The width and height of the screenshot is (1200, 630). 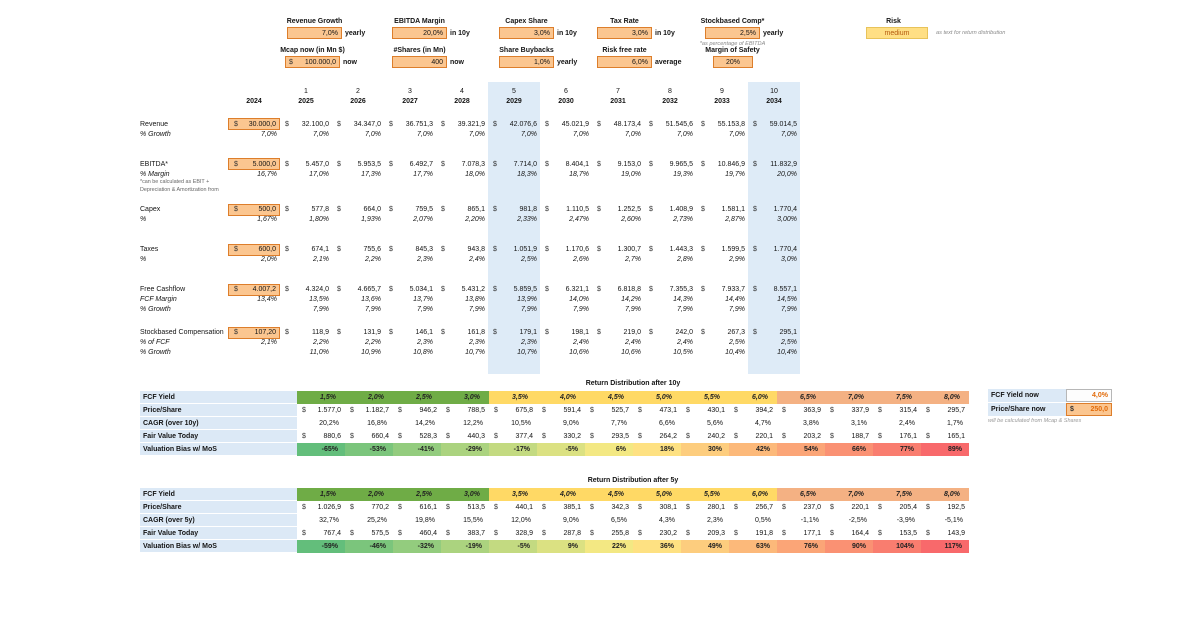 What do you see at coordinates (897, 533) in the screenshot?
I see `fair-value-today-cell: $153,5` at bounding box center [897, 533].